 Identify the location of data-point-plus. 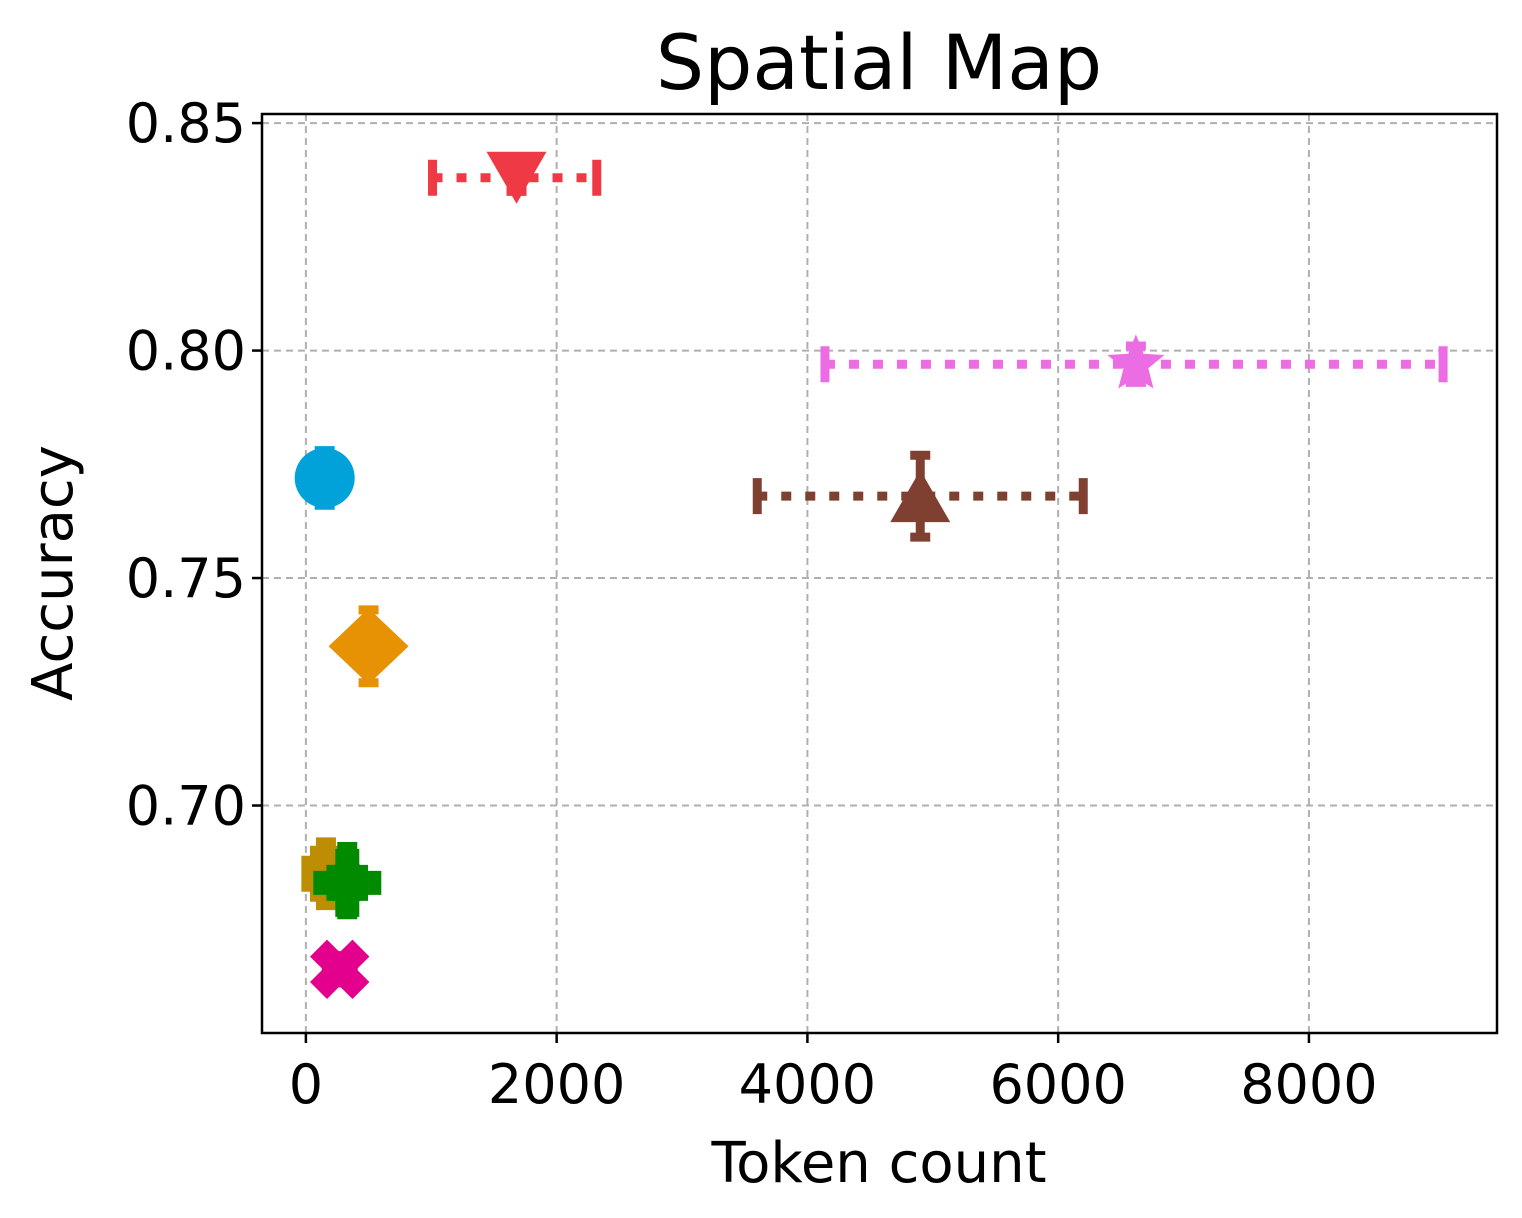
(347, 880).